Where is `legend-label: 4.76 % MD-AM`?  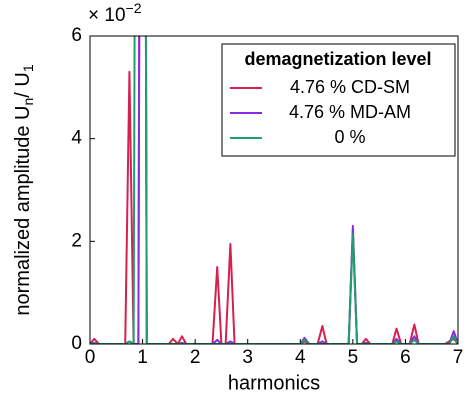
legend-label: 4.76 % MD-AM is located at coordinates (350, 112).